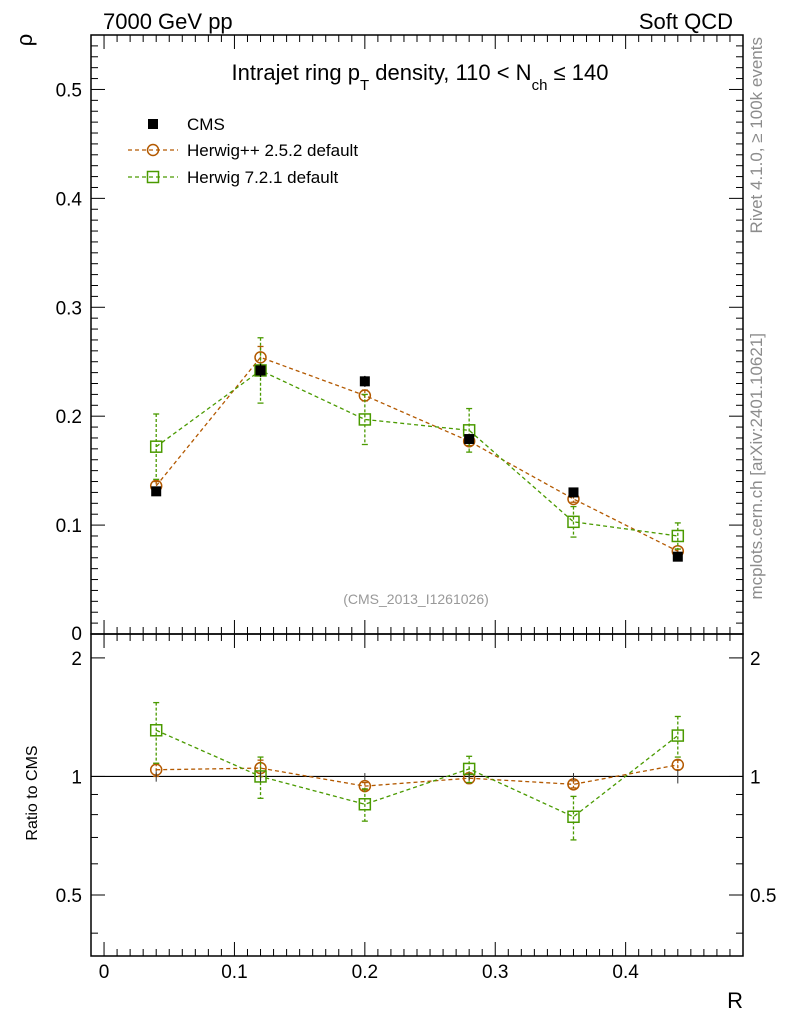  Describe the element at coordinates (540, 85) in the screenshot. I see `title-sub-nch: ch` at that location.